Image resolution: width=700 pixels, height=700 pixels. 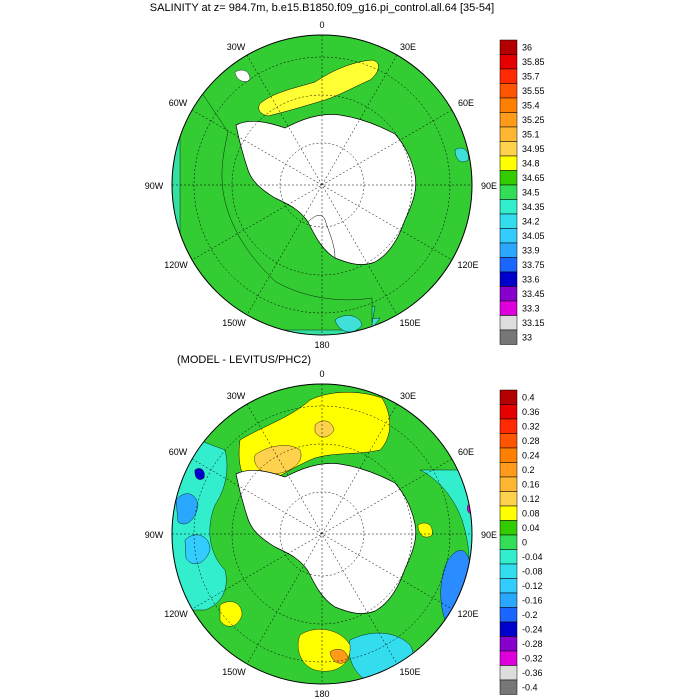 What do you see at coordinates (321, 237) in the screenshot?
I see `ross-embayment-top` at bounding box center [321, 237].